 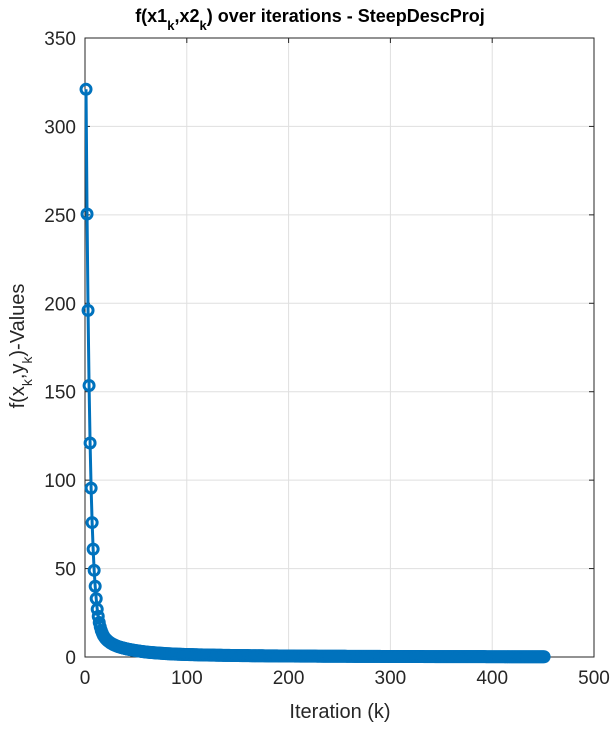 What do you see at coordinates (60, 127) in the screenshot?
I see `y-tick-label: 300` at bounding box center [60, 127].